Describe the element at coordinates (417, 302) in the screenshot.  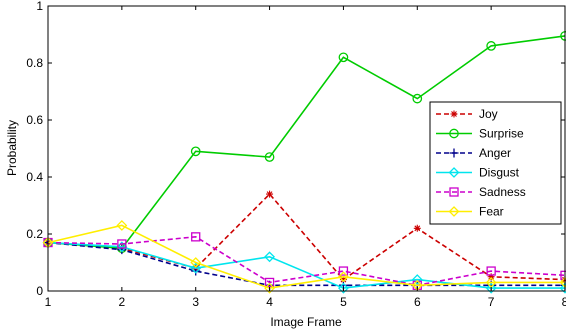
I see `x-tick-label: 6` at that location.